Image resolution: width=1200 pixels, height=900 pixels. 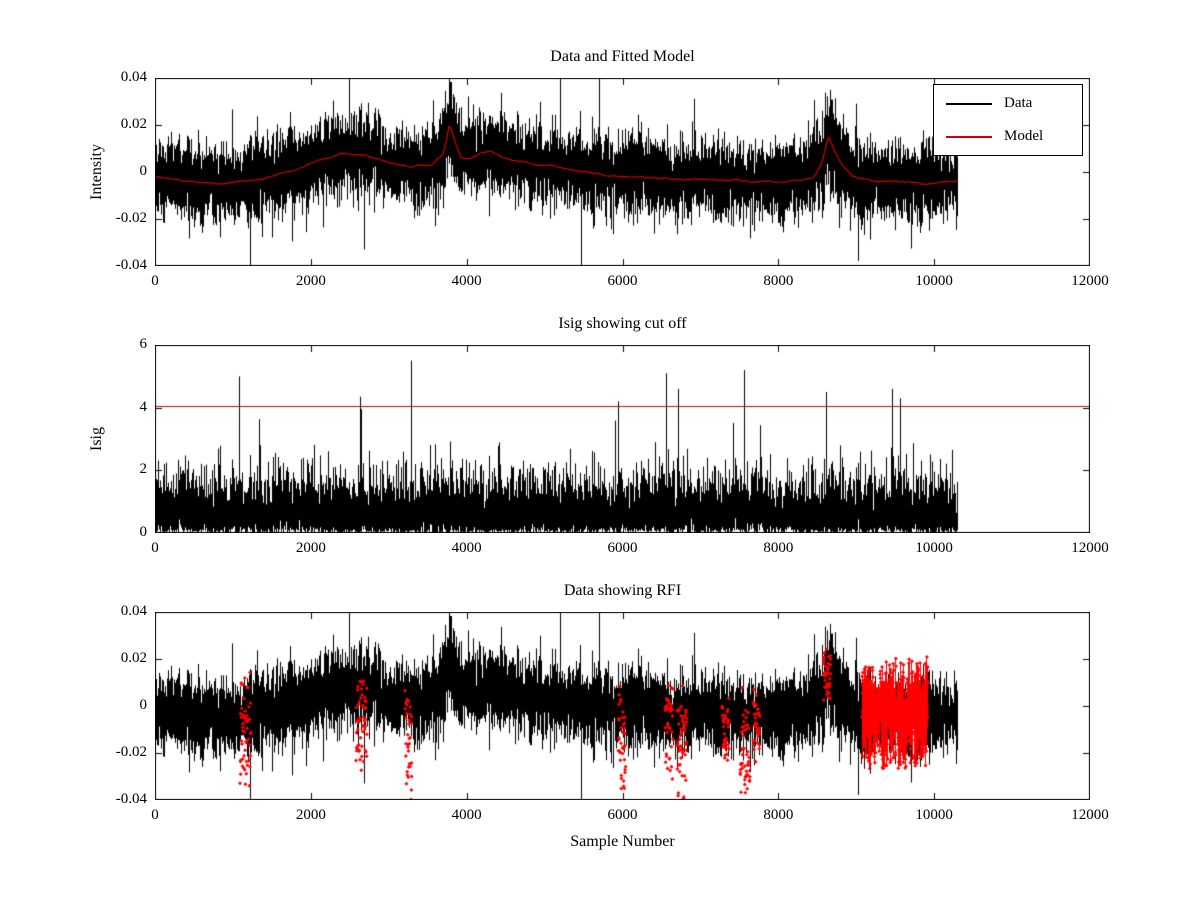 What do you see at coordinates (622, 56) in the screenshot?
I see `plot1-title: Data and Fitted Model` at bounding box center [622, 56].